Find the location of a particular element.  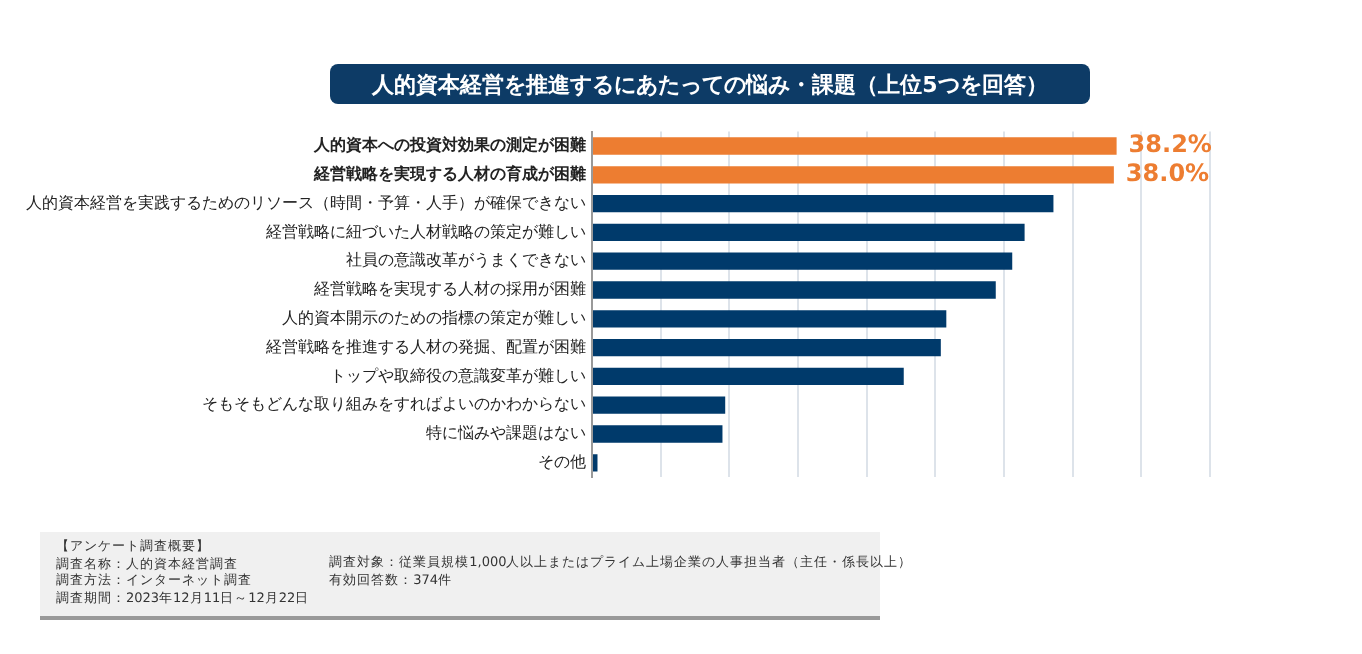

y-tick-label: 人的資本への投資対効果の測定が困難 is located at coordinates (449, 144).